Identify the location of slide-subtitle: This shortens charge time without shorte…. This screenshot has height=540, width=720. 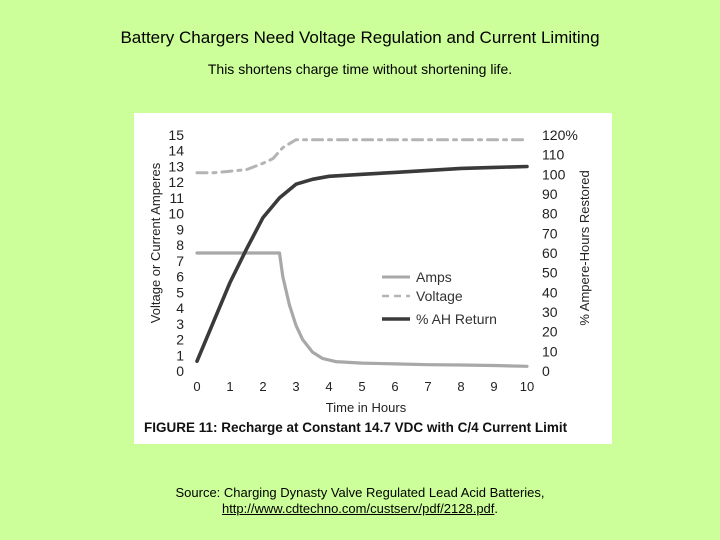
(360, 69).